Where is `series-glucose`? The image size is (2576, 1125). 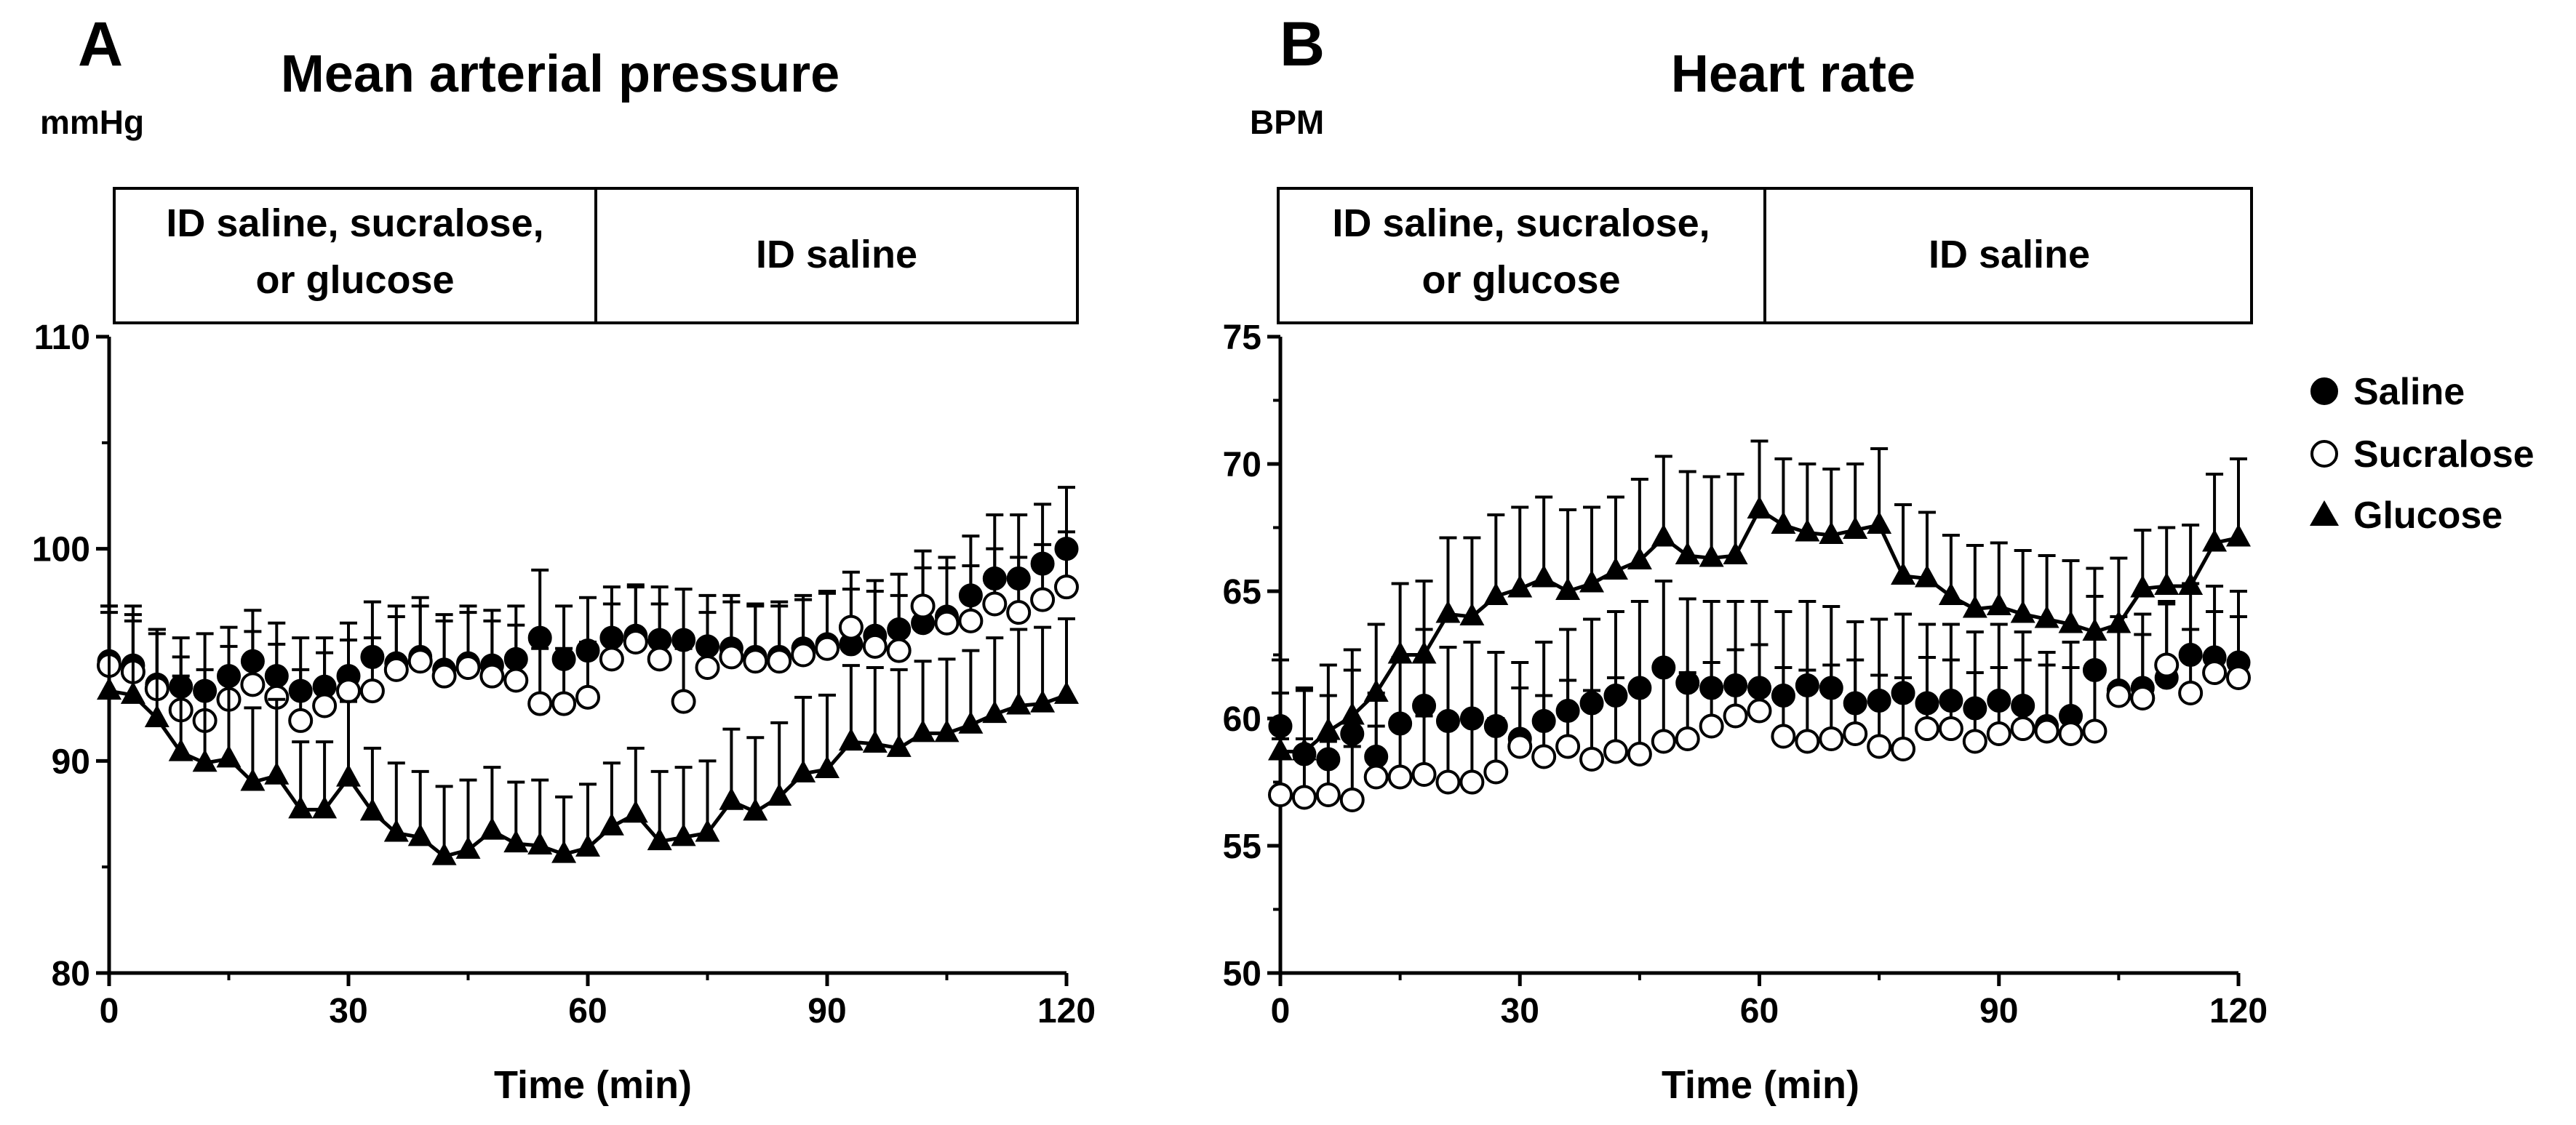 series-glucose is located at coordinates (588, 734).